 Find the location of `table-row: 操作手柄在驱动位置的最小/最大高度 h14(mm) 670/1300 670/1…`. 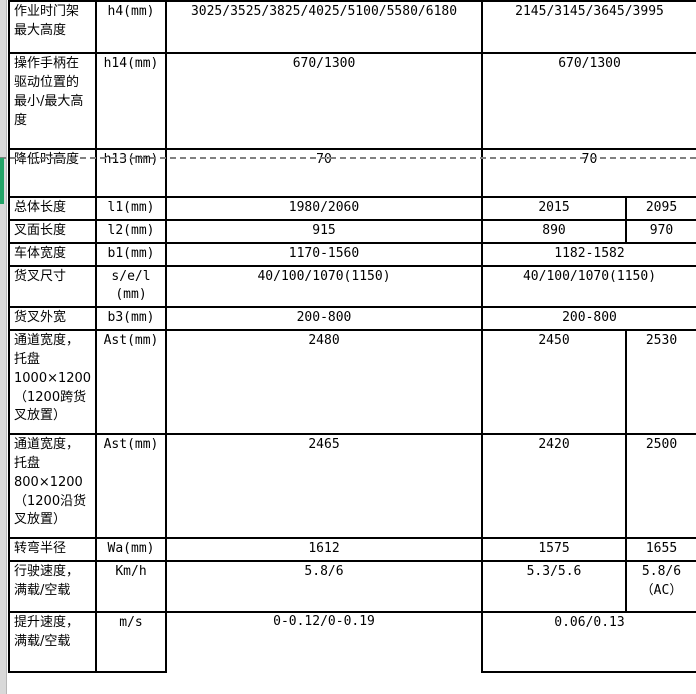

table-row: 操作手柄在驱动位置的最小/最大高度 h14(mm) 670/1300 670/1… is located at coordinates (352, 101).